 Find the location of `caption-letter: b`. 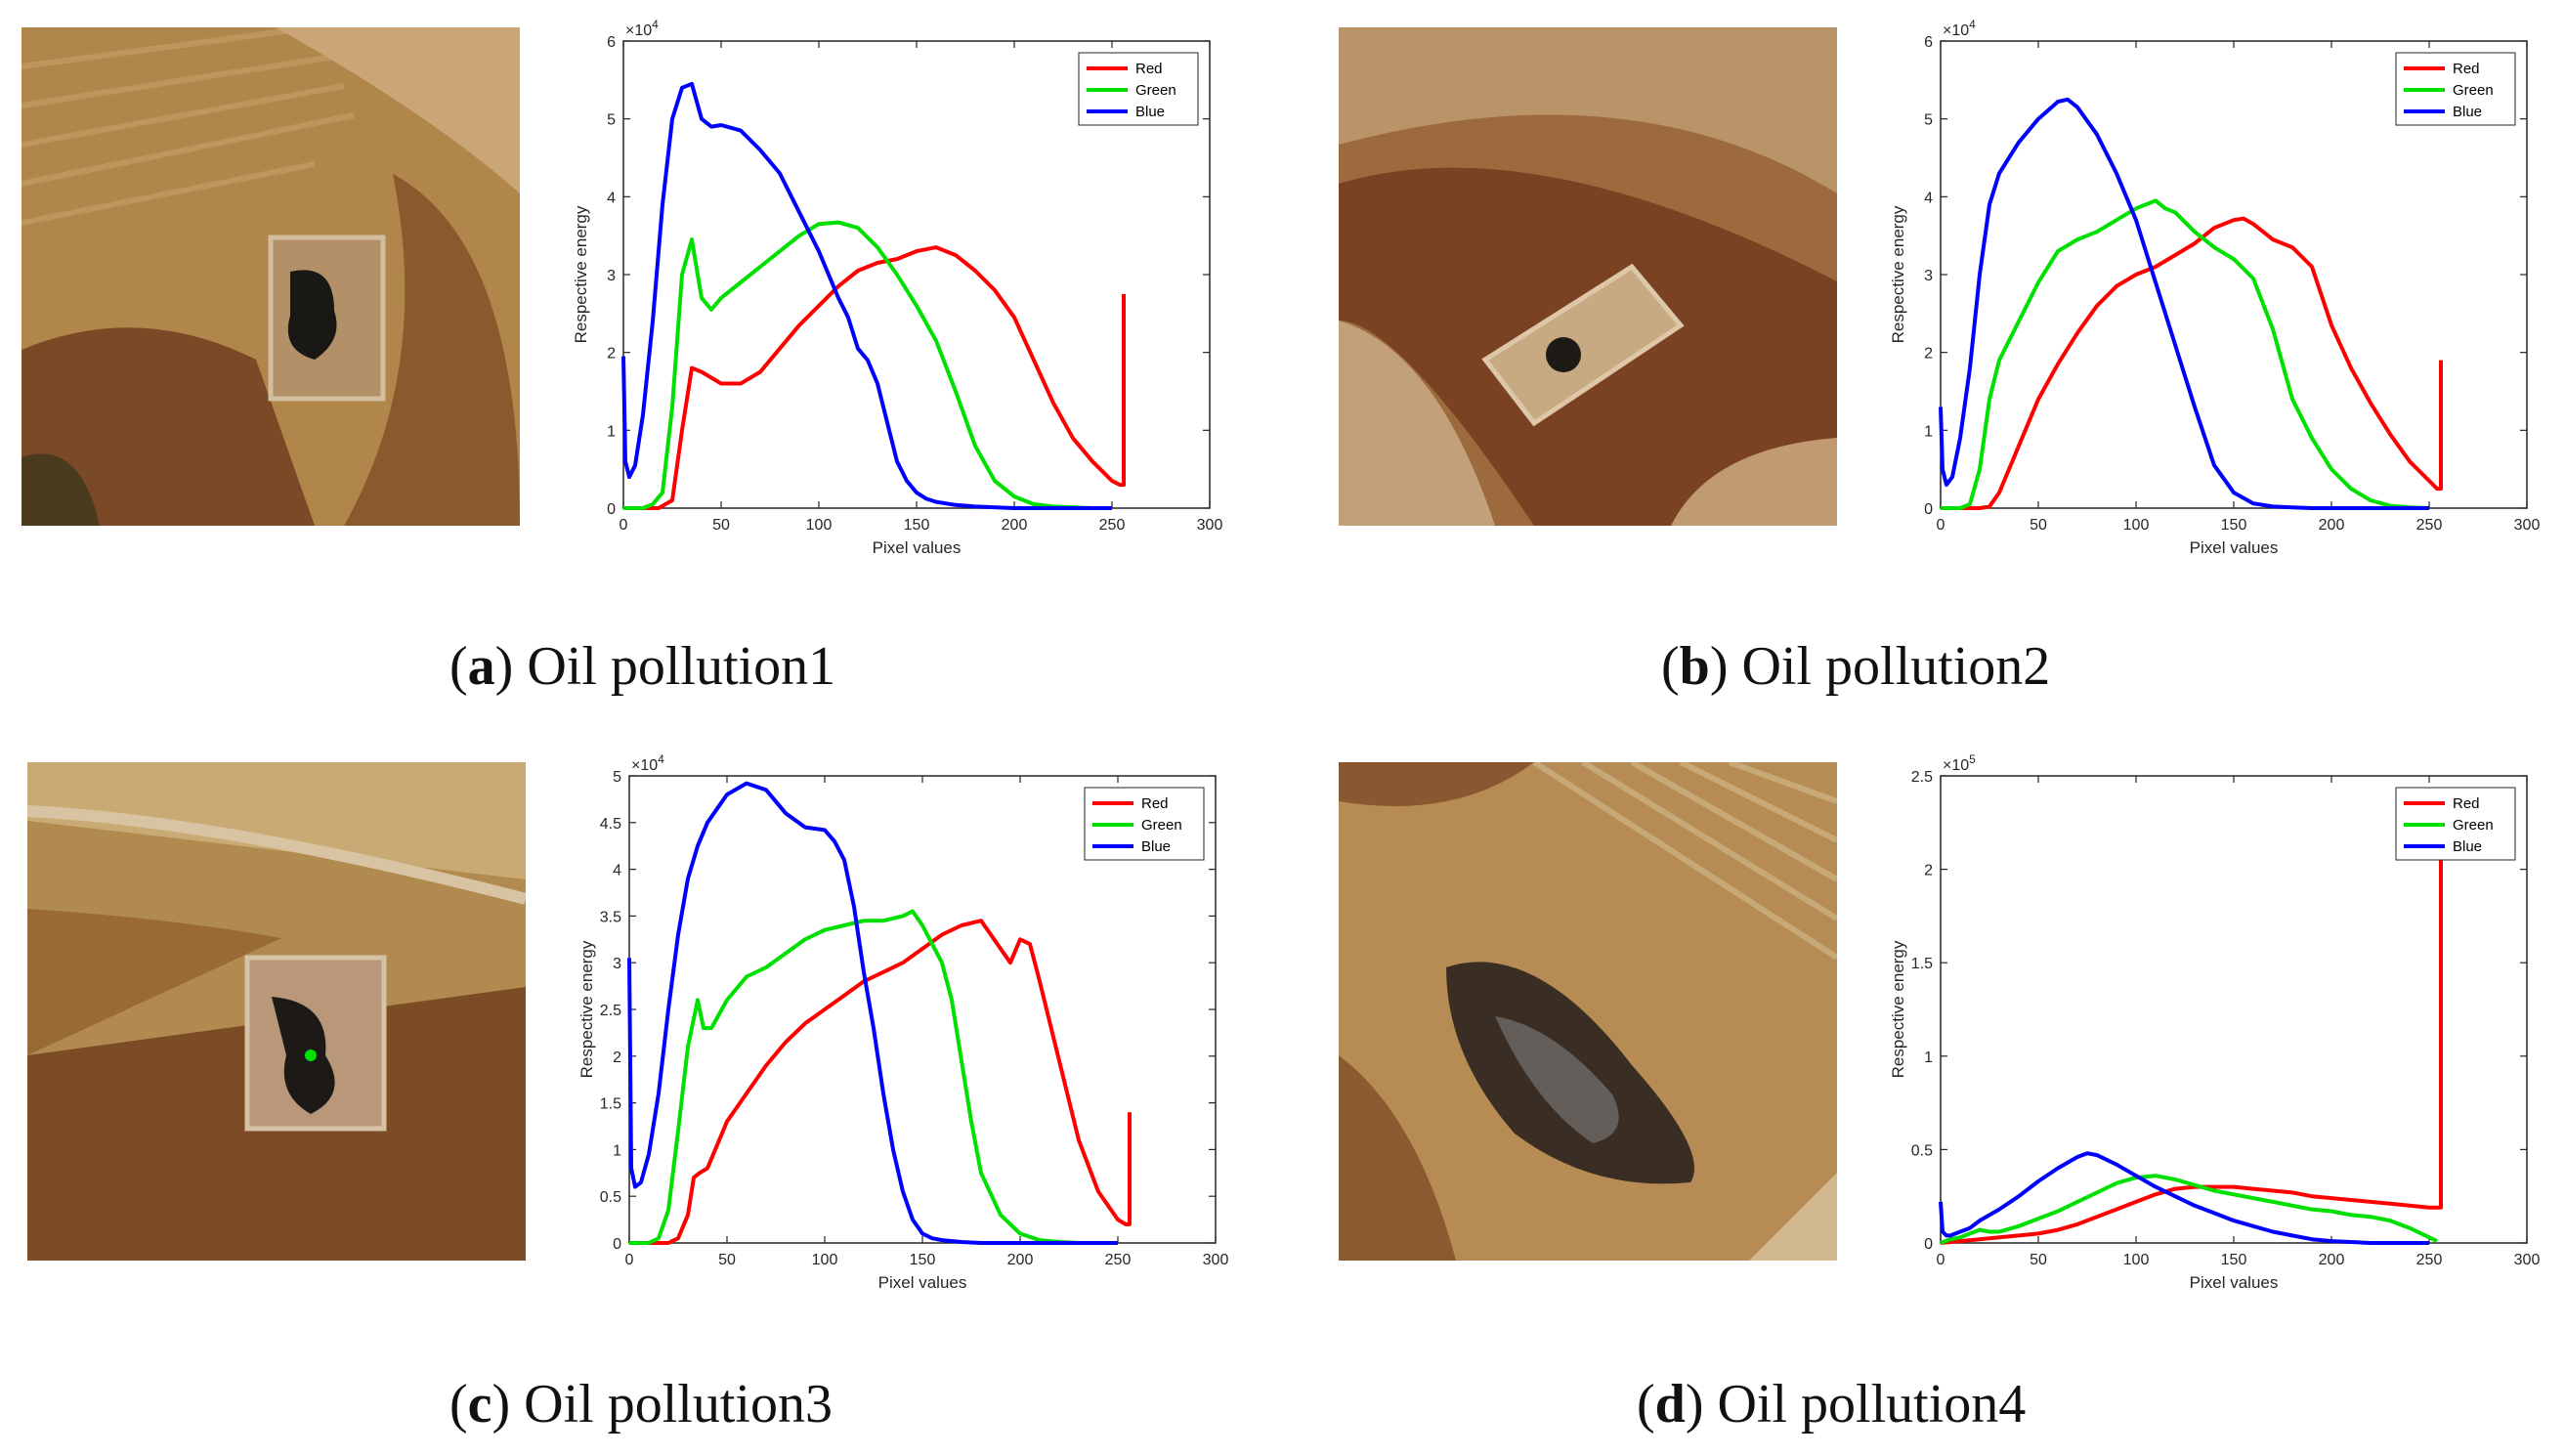

caption-letter: b is located at coordinates (1694, 666).